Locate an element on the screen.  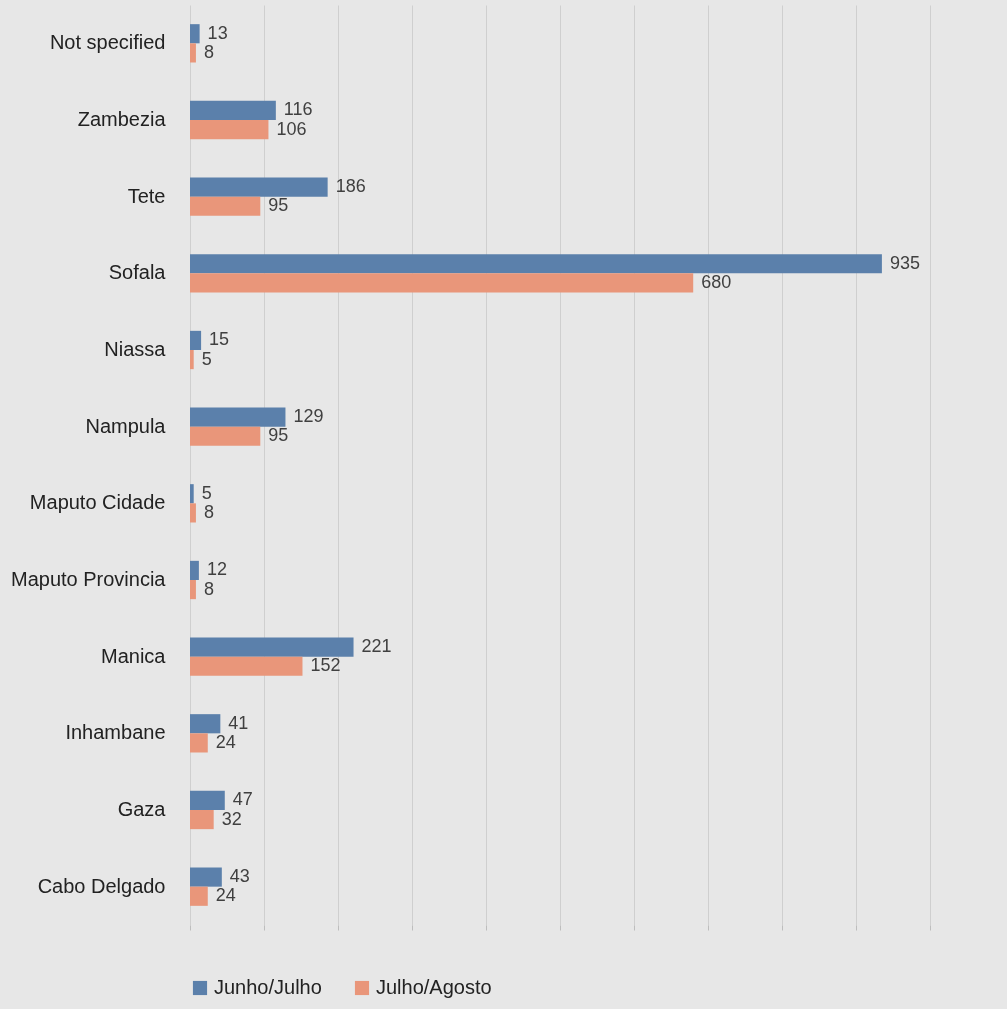
y-tick-label: Sofala is located at coordinates (137, 272).